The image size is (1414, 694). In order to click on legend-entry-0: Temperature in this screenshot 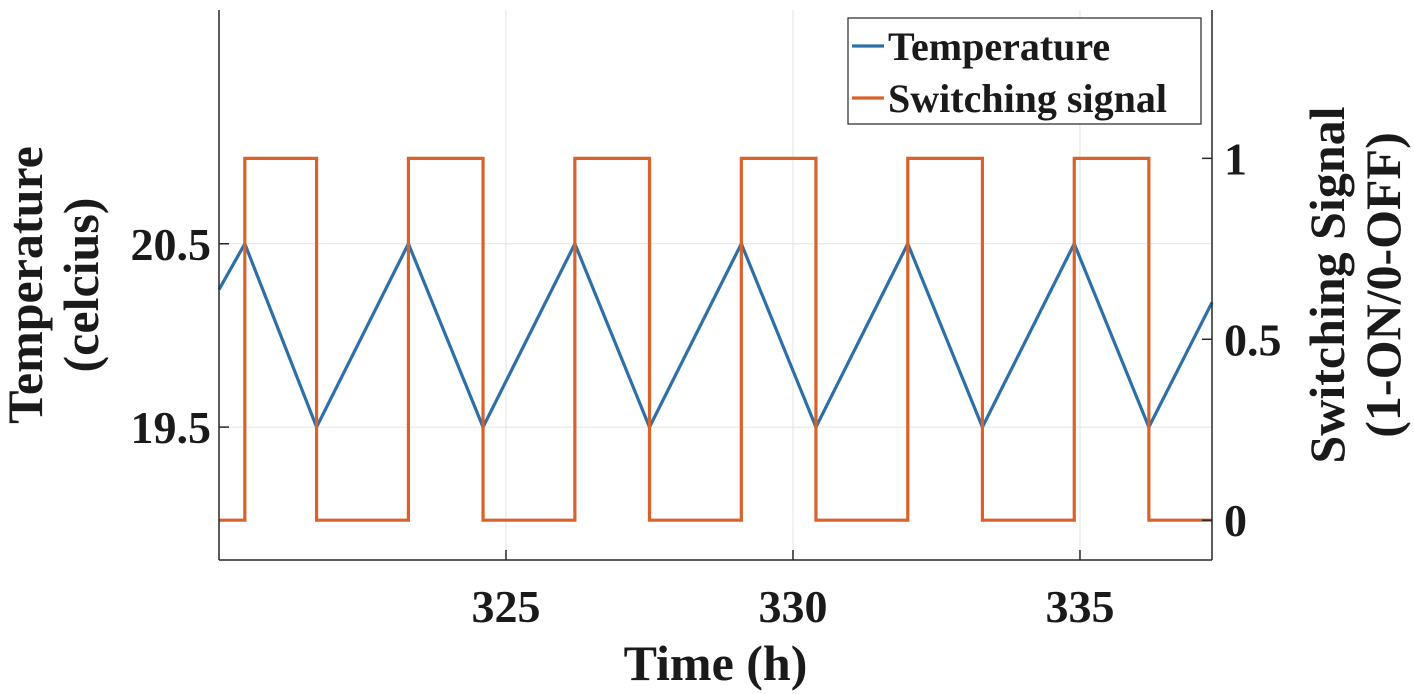, I will do `click(999, 46)`.